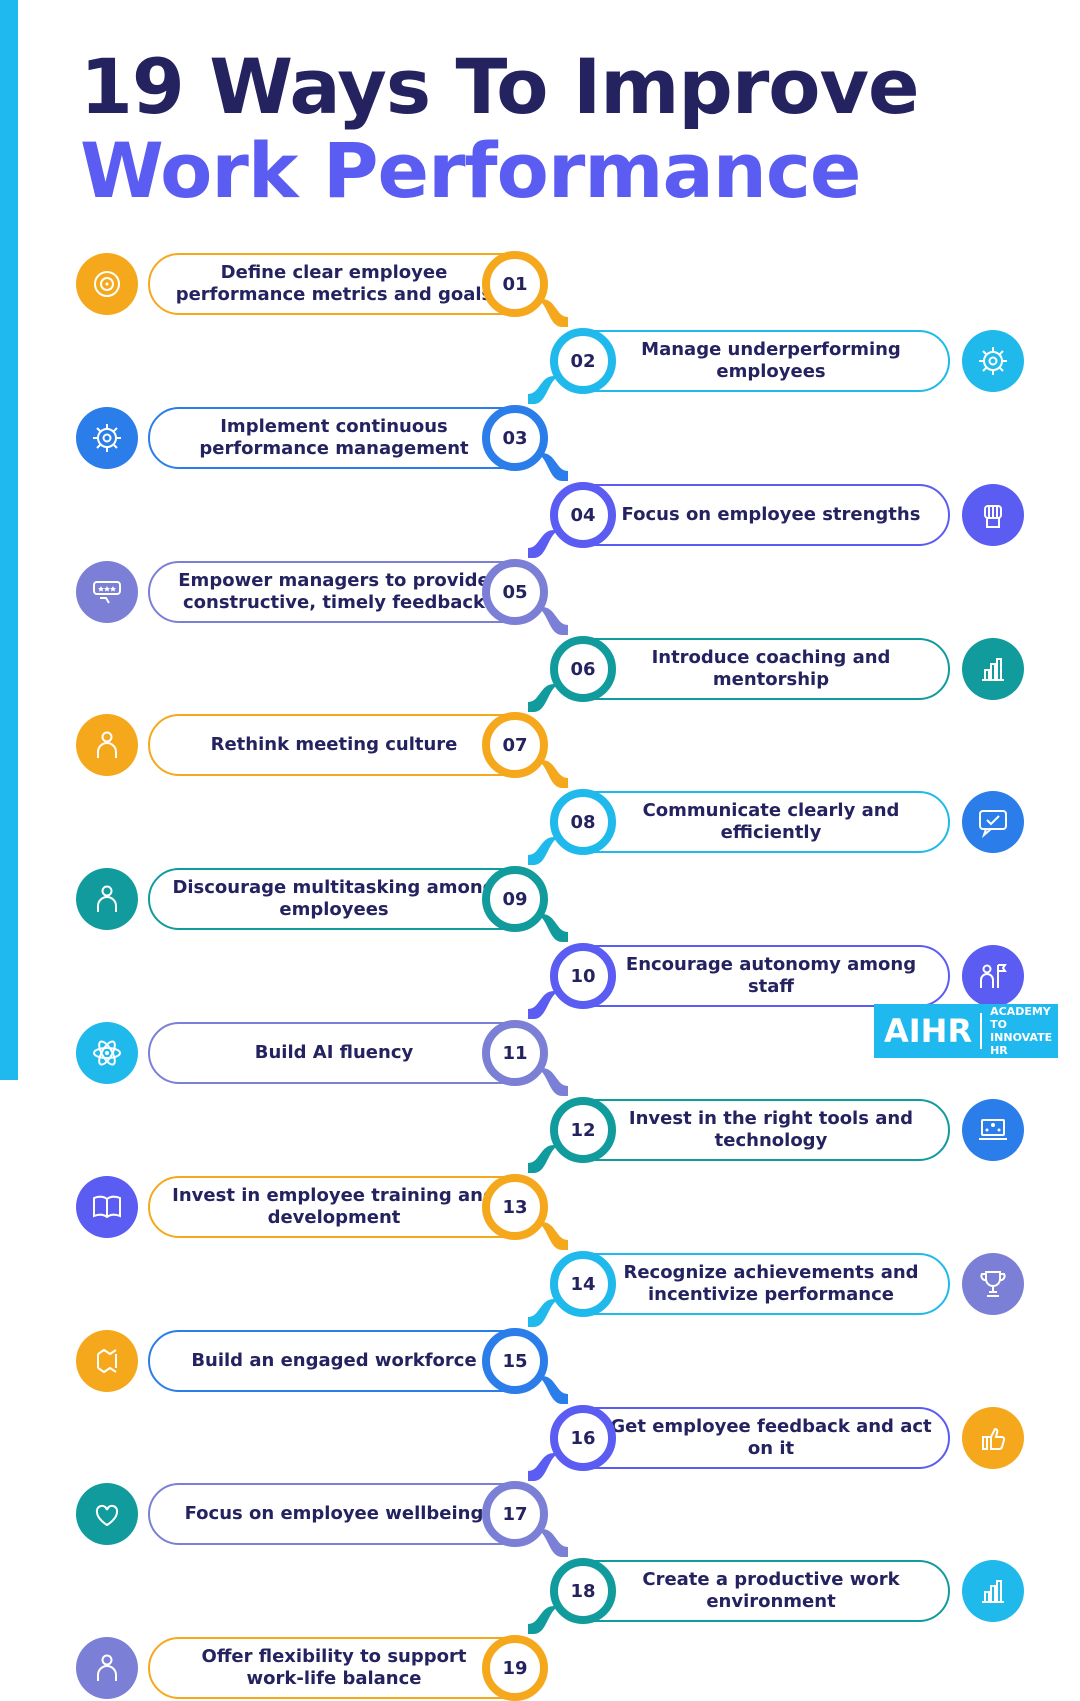  What do you see at coordinates (1021, 1031) in the screenshot?
I see `logo-tagline: ACADEMY TO INNOVATE HR` at bounding box center [1021, 1031].